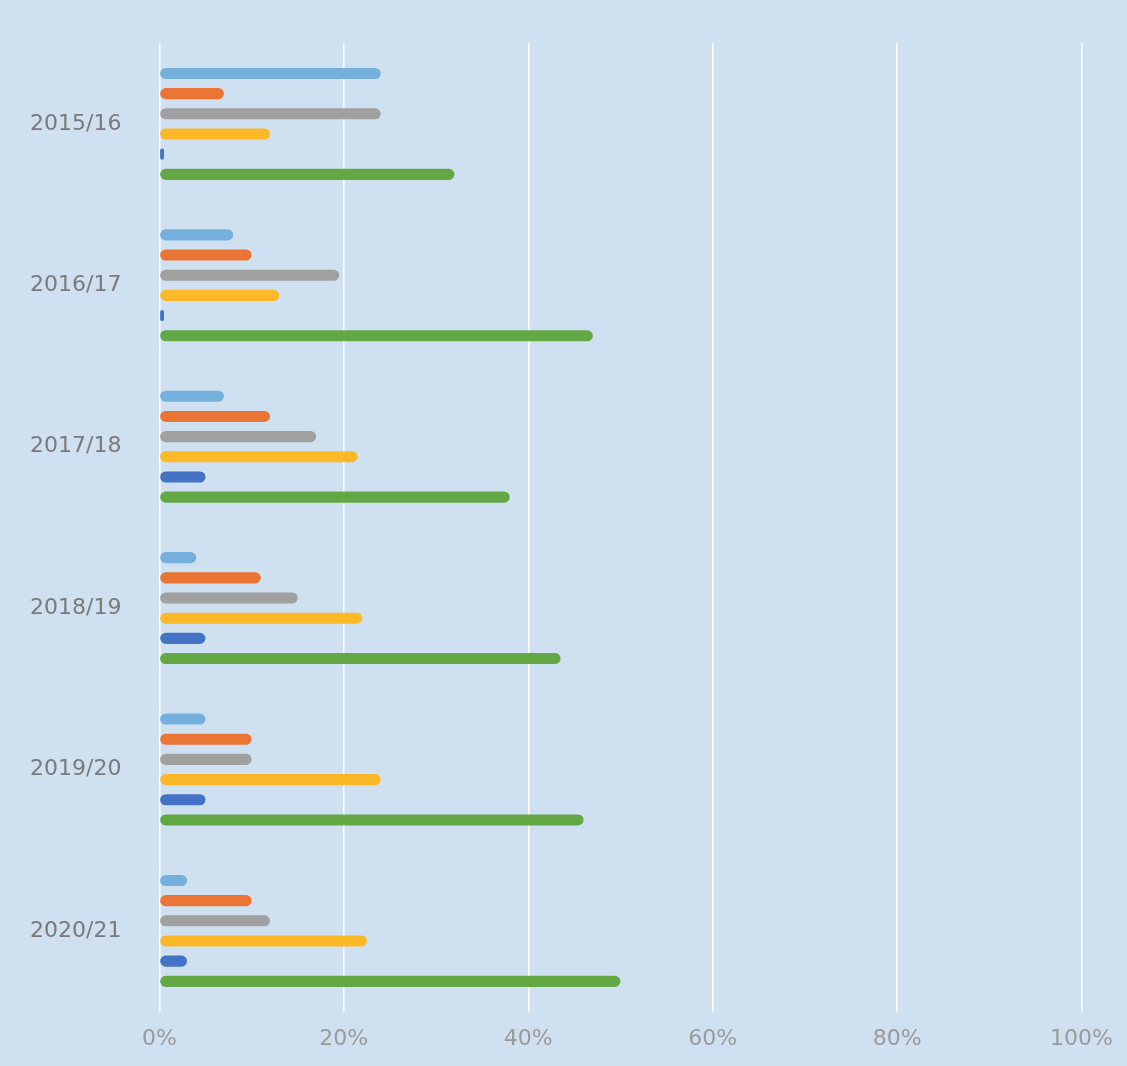 The width and height of the screenshot is (1127, 1066). I want to click on y-tick-label: 2016/17, so click(75, 284).